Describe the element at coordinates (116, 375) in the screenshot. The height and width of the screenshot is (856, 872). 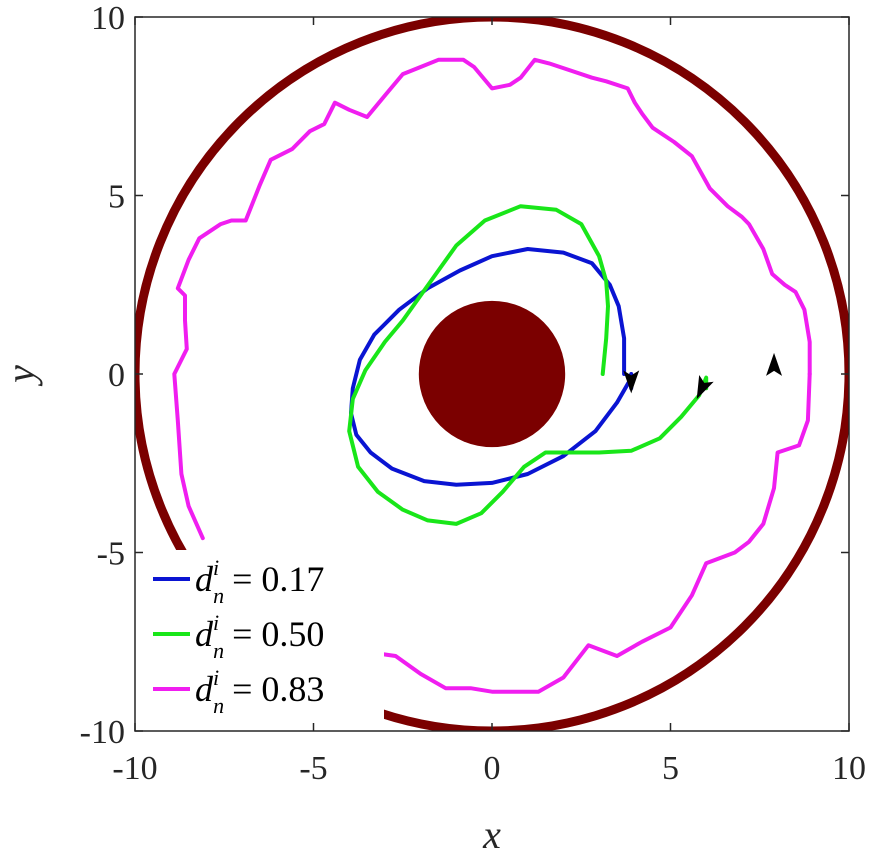
I see `y-tick-label: 0` at that location.